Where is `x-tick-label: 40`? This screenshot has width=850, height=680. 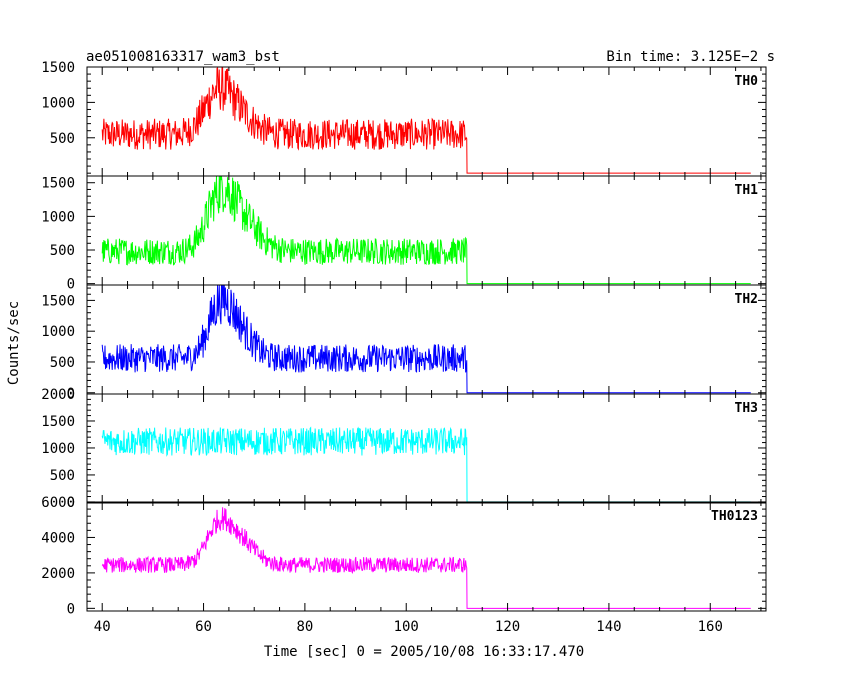
x-tick-label: 40 is located at coordinates (102, 627).